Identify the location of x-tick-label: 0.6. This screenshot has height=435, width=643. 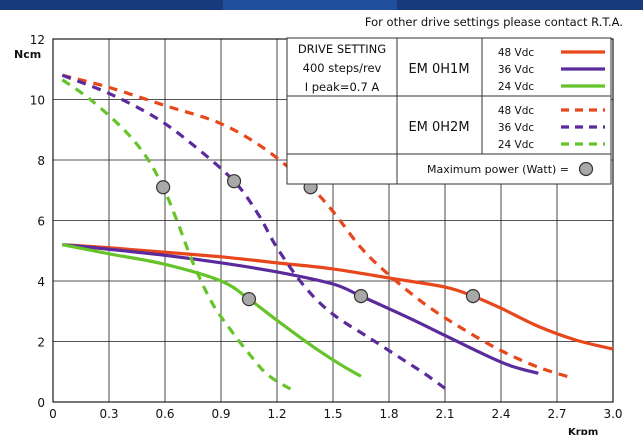
(164, 414).